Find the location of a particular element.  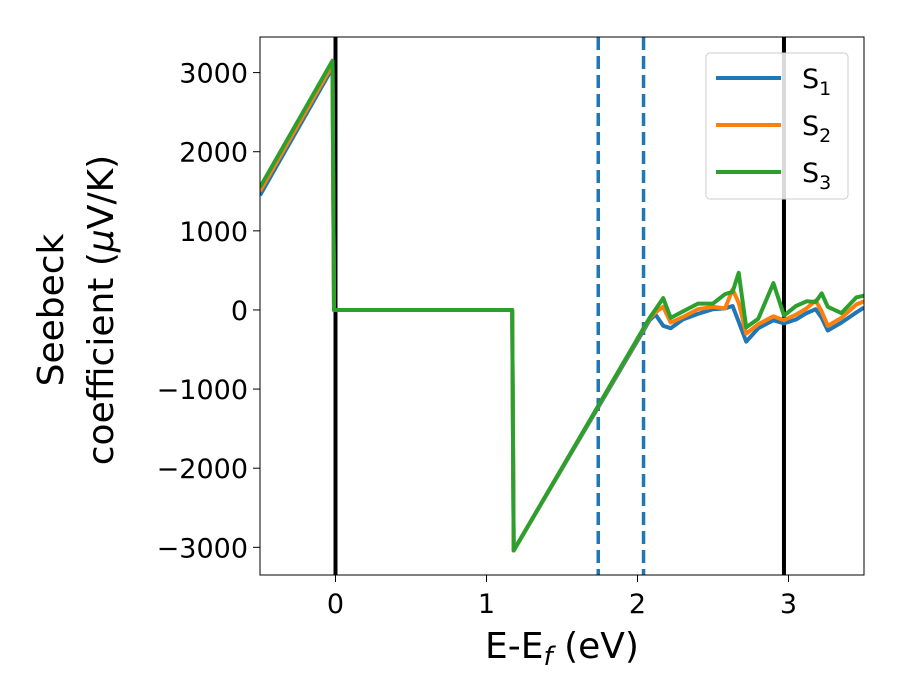

legend-label-s1: S1 is located at coordinates (816, 82).